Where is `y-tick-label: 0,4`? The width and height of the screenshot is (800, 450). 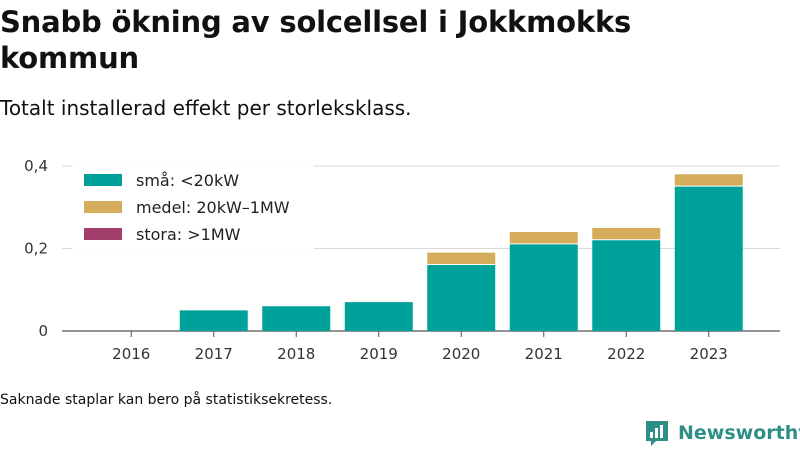 y-tick-label: 0,4 is located at coordinates (36, 166).